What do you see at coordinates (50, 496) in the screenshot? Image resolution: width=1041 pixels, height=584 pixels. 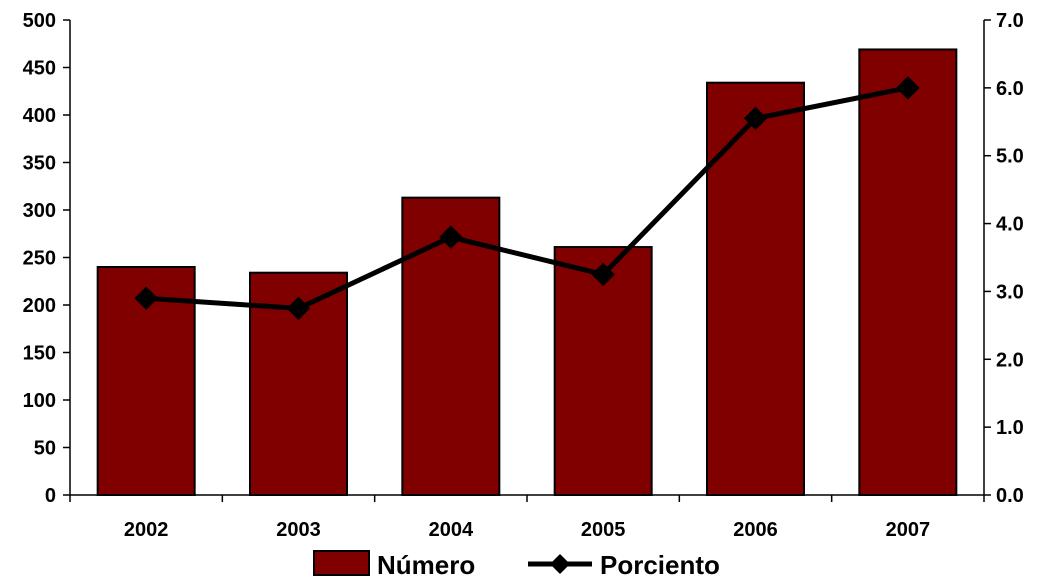 I see `y-left-tick-label: 0` at bounding box center [50, 496].